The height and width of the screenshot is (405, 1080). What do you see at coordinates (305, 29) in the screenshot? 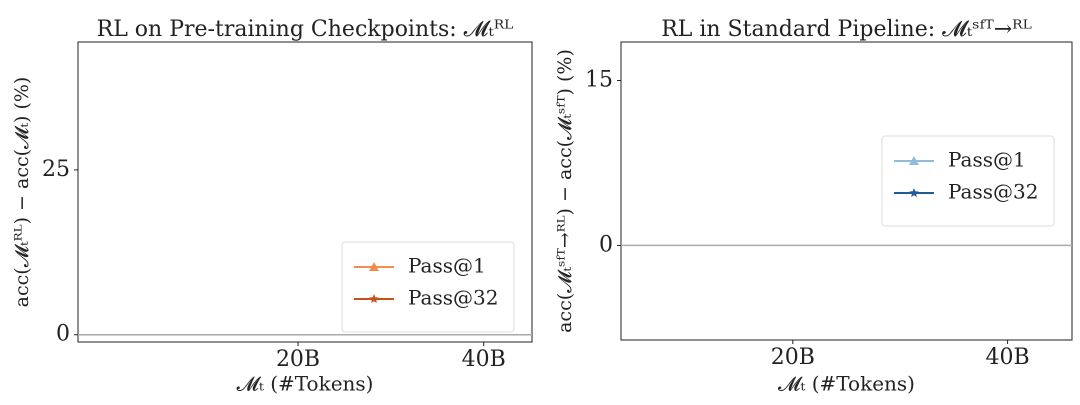
I see `chart-title: RL on Pre-training Checkpoints: 𝓜ₜᴿᴸ` at bounding box center [305, 29].